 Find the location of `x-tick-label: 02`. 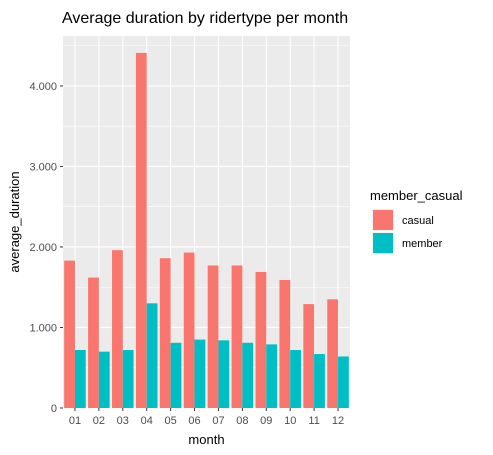

x-tick-label: 02 is located at coordinates (99, 421).